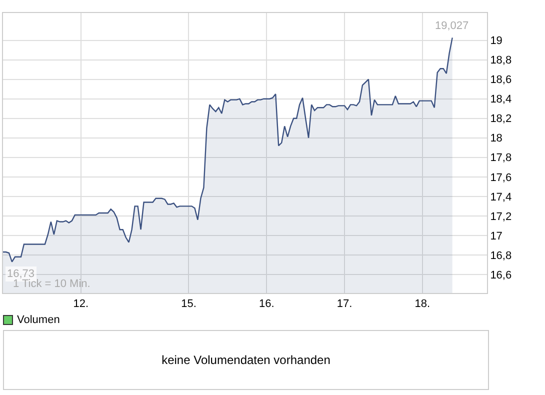 Image resolution: width=545 pixels, height=395 pixels. I want to click on y-tick-label: 17,4, so click(501, 197).